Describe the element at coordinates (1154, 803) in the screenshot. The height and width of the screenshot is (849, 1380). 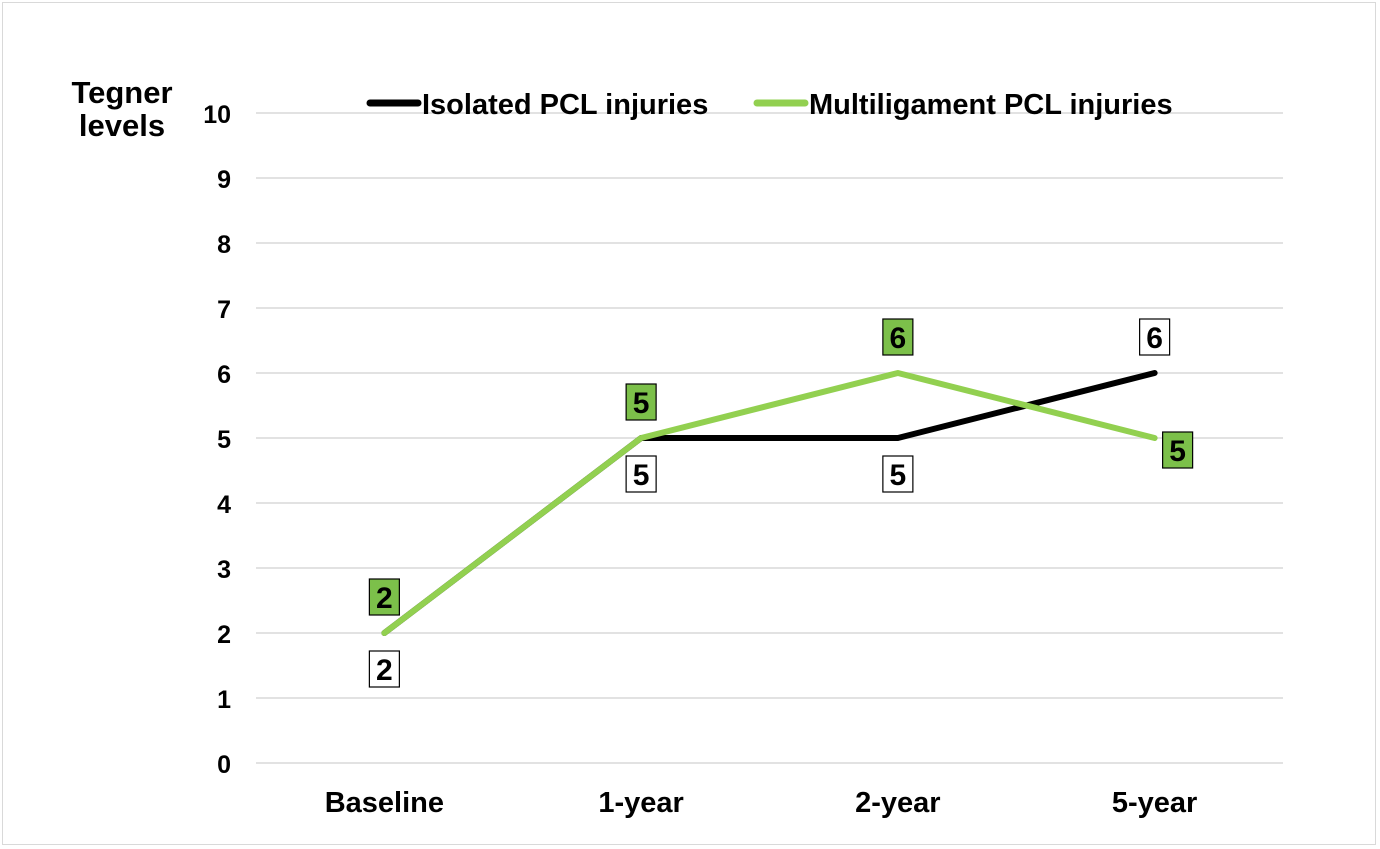
I see `x-tick-label: 5-year` at that location.